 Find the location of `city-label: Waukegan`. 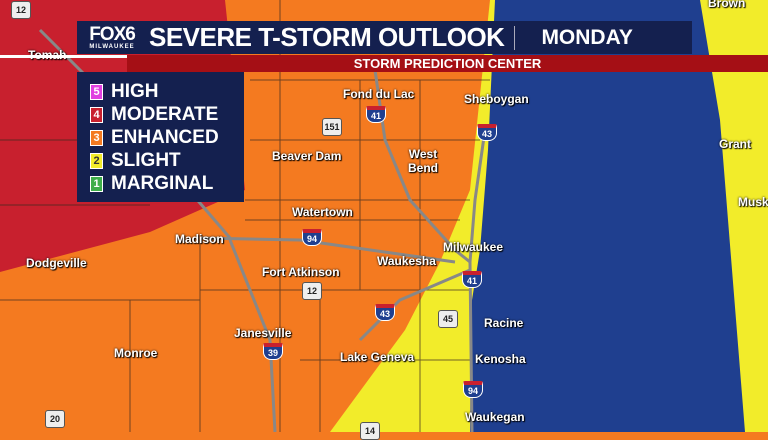

city-label: Waukegan is located at coordinates (495, 417).